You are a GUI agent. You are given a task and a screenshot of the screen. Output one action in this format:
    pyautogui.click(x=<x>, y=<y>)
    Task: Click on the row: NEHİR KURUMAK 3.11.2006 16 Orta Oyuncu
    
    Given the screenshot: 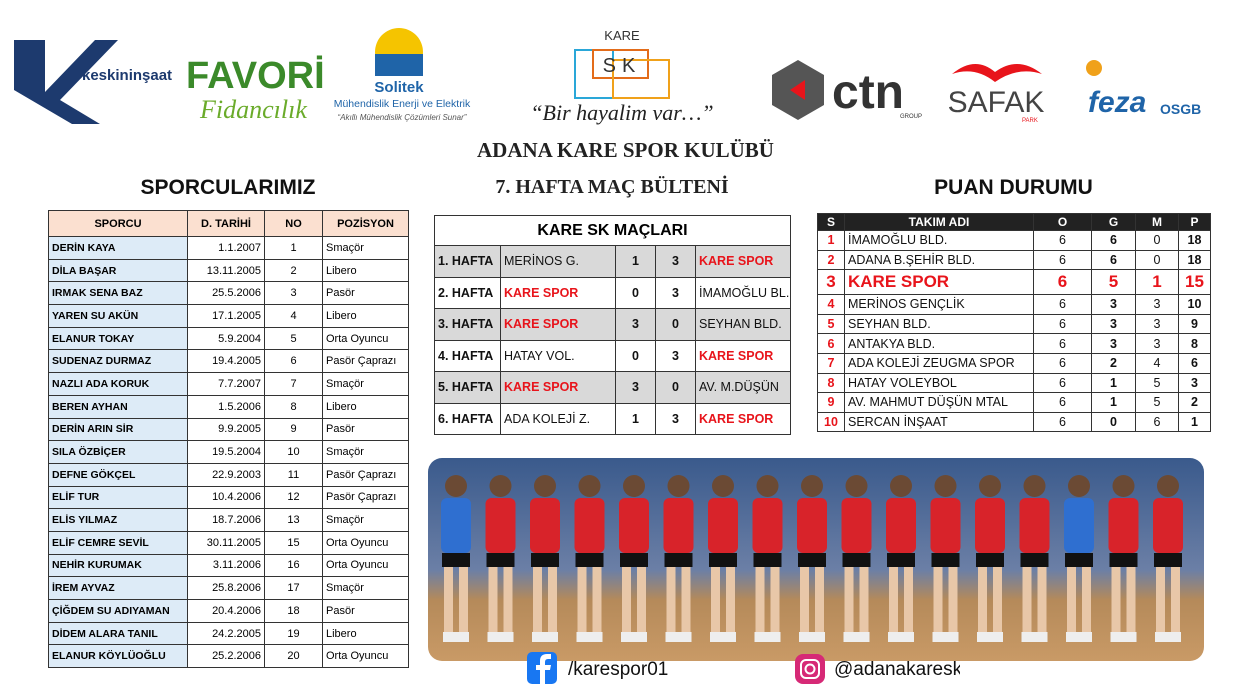 What is the action you would take?
    pyautogui.click(x=228, y=565)
    